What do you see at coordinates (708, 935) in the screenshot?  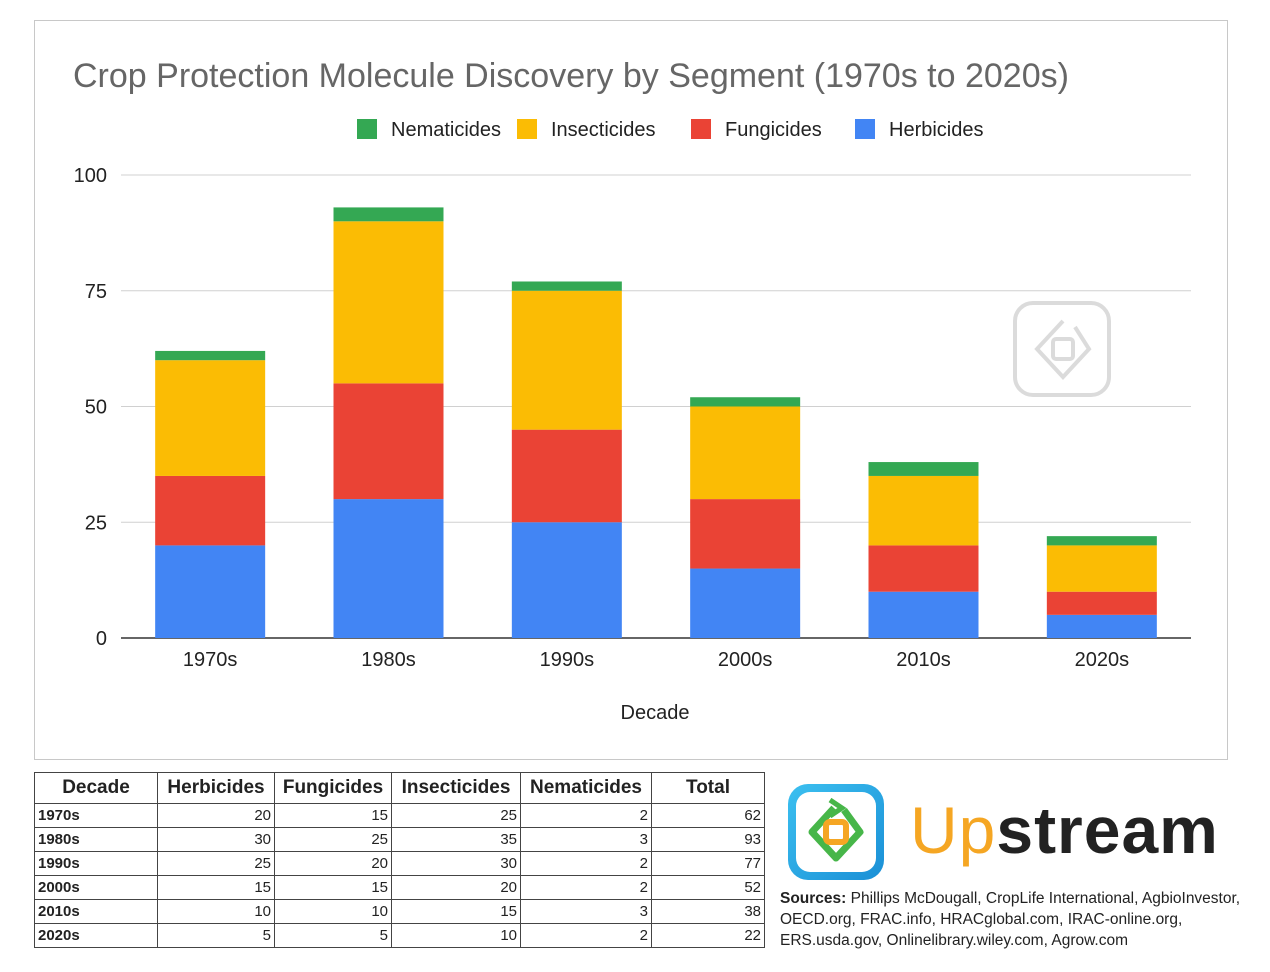 I see `table-cell: 22` at bounding box center [708, 935].